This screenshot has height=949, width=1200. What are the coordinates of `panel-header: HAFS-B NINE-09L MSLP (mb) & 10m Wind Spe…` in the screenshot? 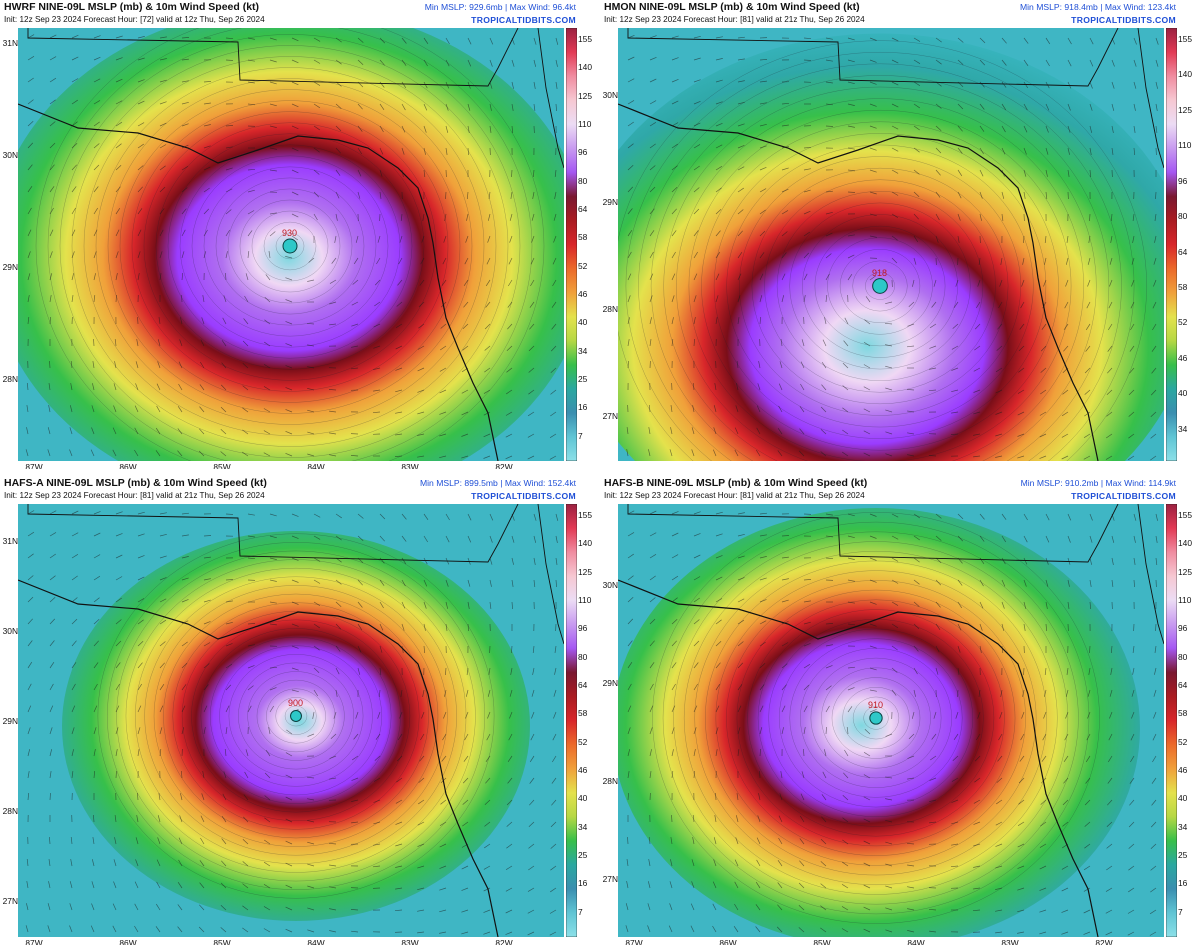 It's located at (897, 490).